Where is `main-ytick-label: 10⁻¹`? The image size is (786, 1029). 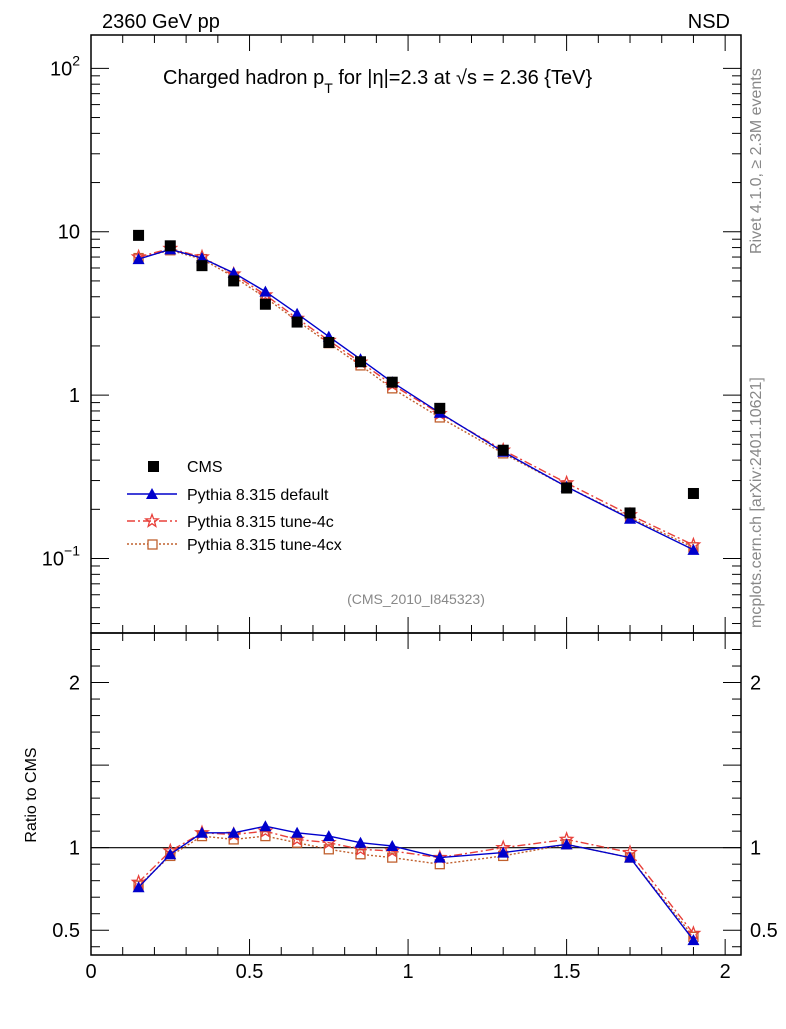 main-ytick-label: 10⁻¹ is located at coordinates (61, 557).